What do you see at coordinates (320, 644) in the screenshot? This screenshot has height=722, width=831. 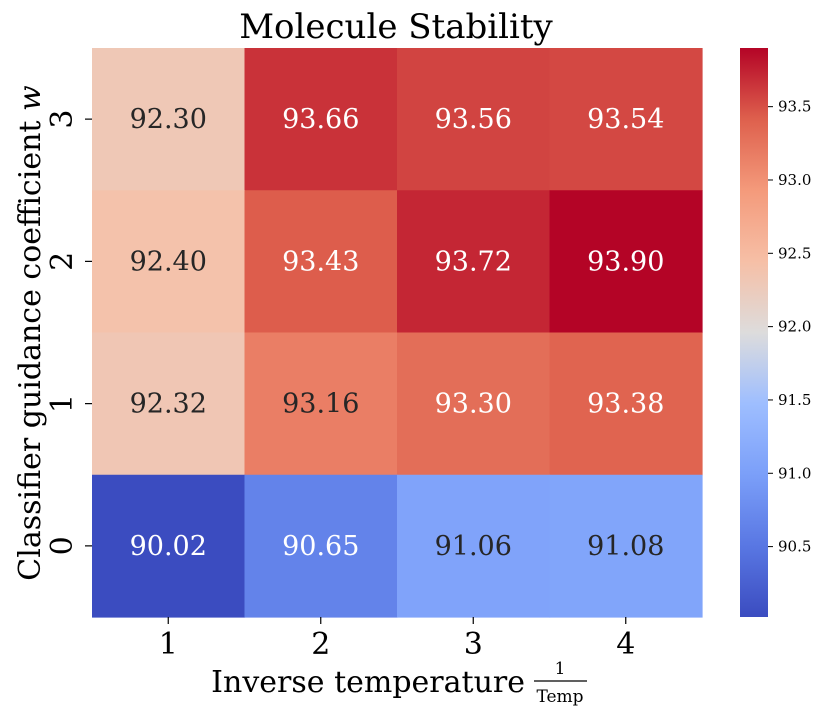 I see `x-tick-label: 2` at bounding box center [320, 644].